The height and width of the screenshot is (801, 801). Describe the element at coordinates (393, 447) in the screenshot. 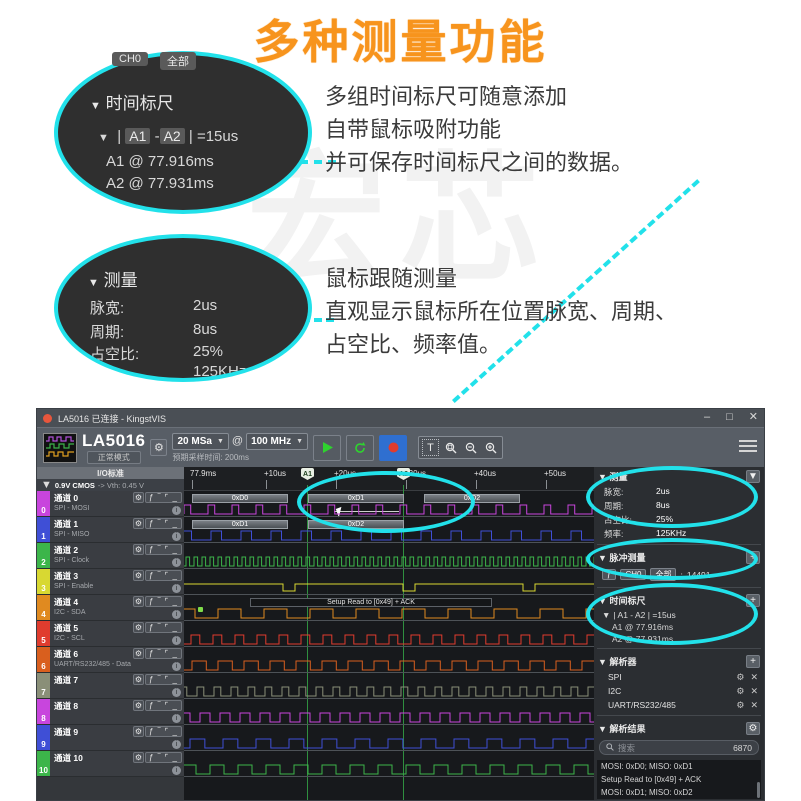

I see `stop-button` at that location.